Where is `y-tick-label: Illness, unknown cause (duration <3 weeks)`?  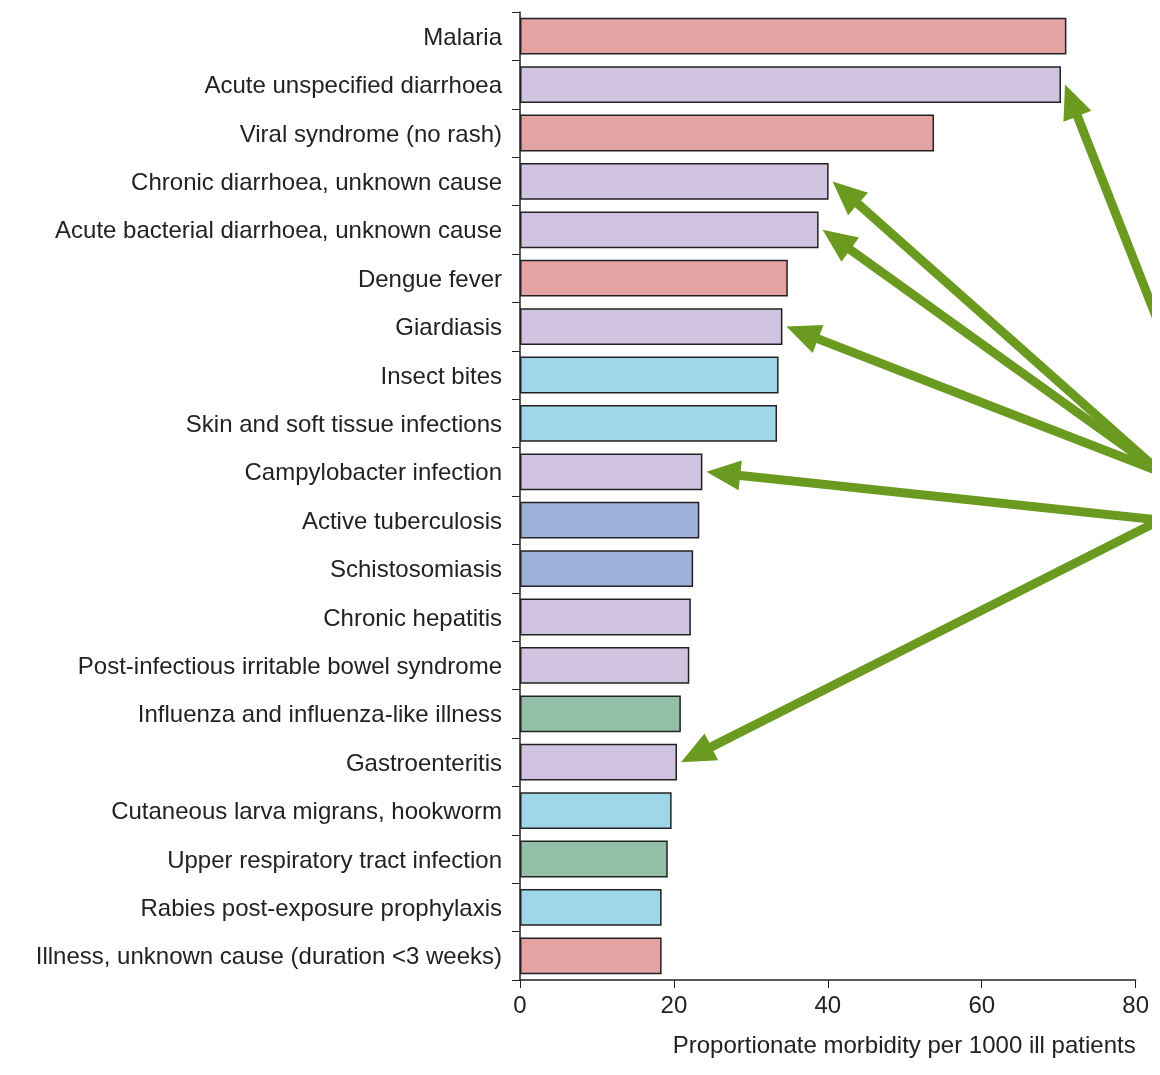
y-tick-label: Illness, unknown cause (duration <3 weeks) is located at coordinates (268, 956).